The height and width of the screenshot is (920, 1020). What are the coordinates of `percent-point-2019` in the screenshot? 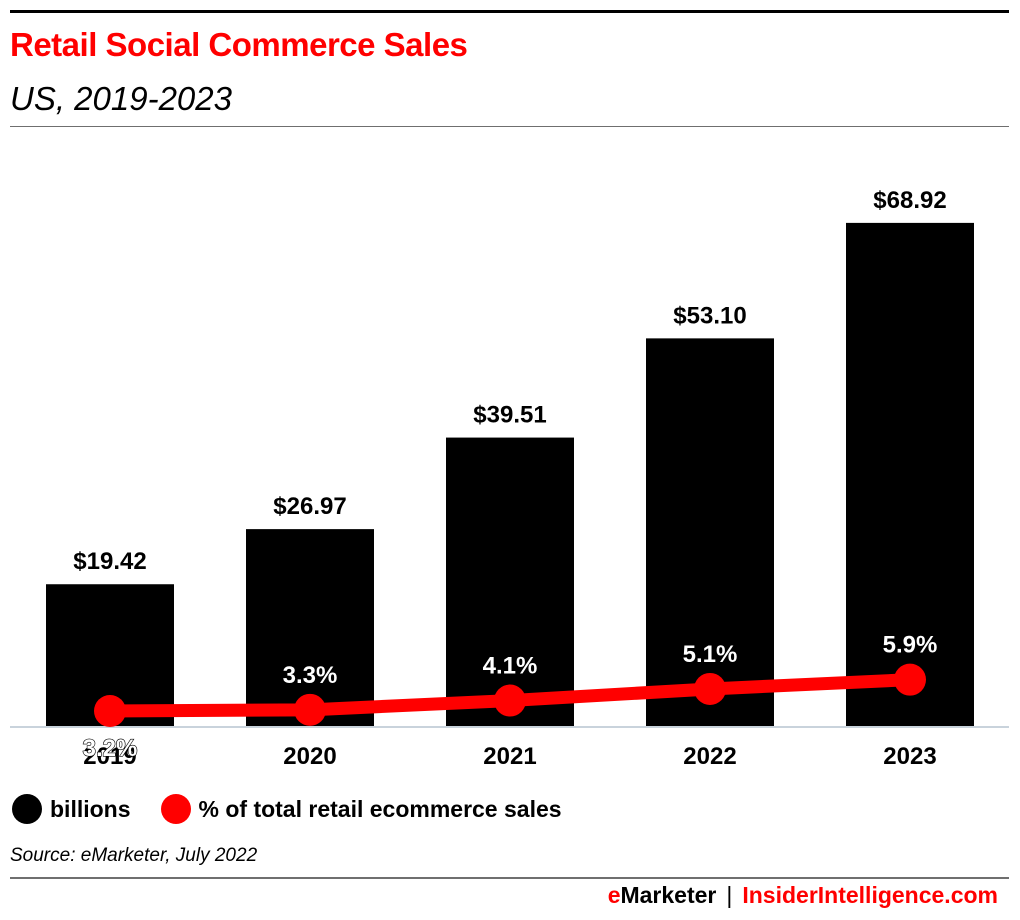 It's located at (110, 711).